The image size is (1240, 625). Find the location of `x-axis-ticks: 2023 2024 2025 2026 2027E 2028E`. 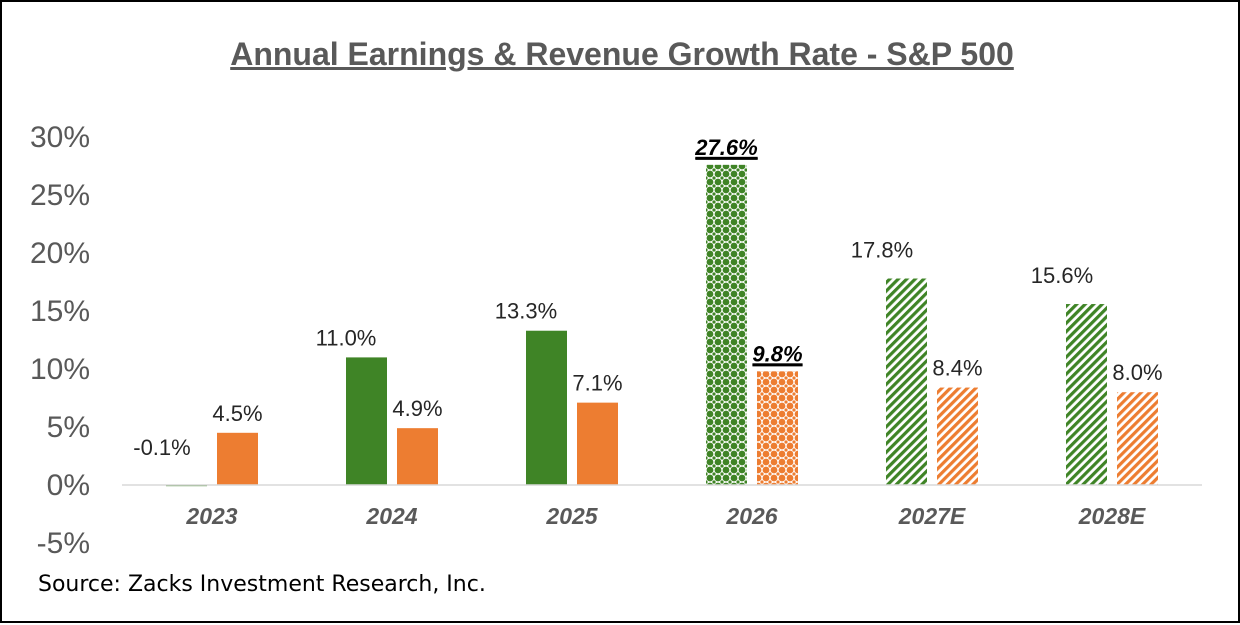

x-axis-ticks: 2023 2024 2025 2026 2027E 2028E is located at coordinates (665, 516).